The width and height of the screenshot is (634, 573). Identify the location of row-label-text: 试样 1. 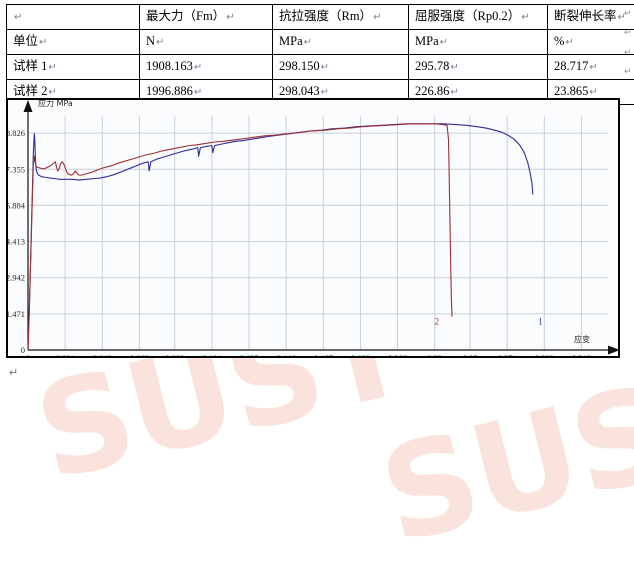
(30, 66).